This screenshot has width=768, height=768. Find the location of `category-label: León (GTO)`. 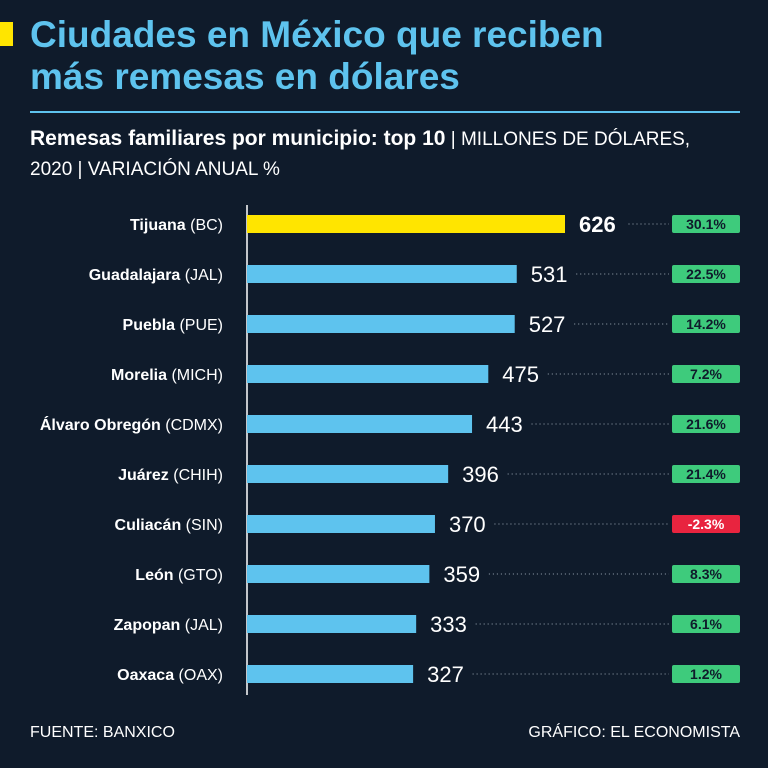

category-label: León (GTO) is located at coordinates (179, 575).